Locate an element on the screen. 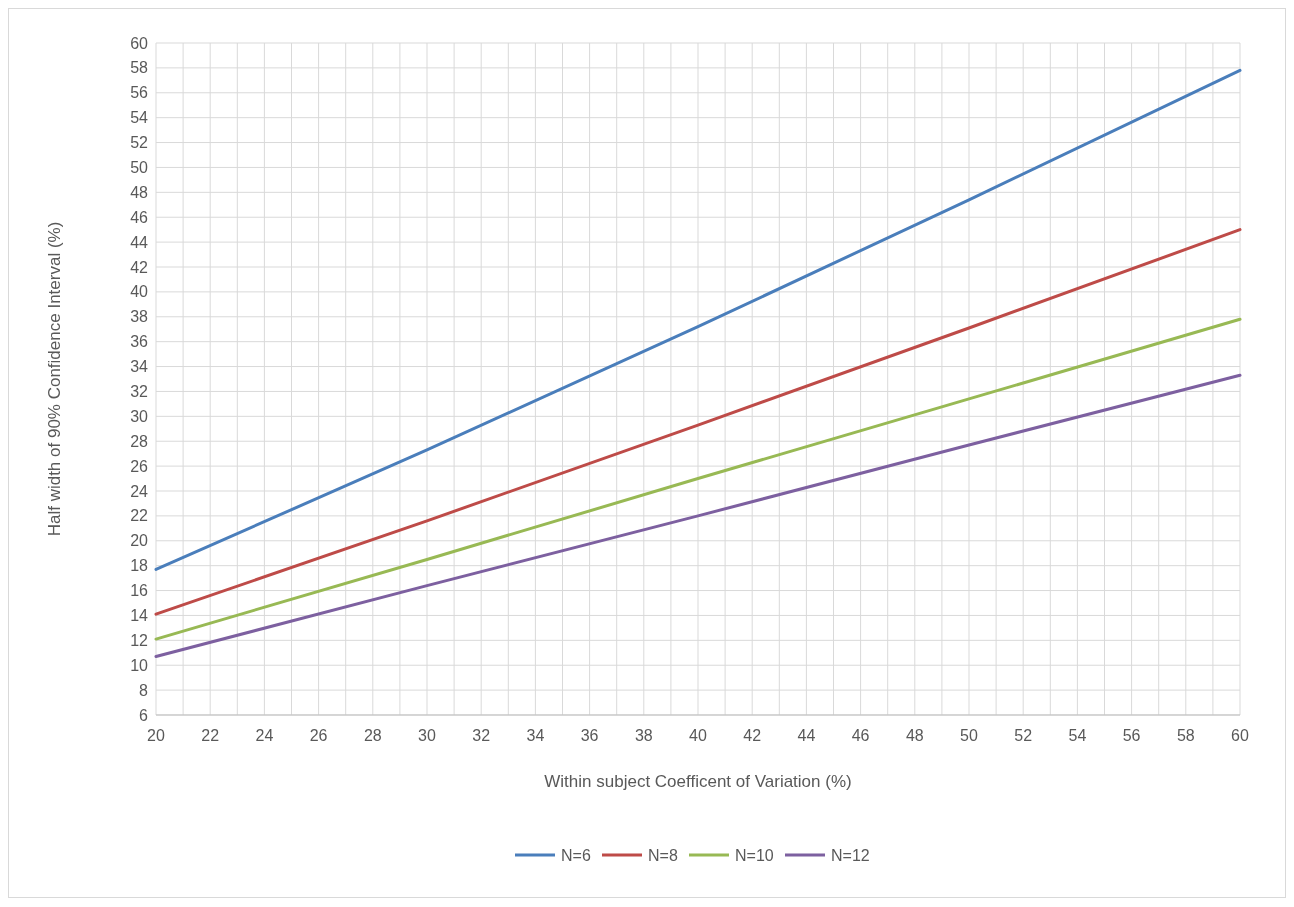  y-tick-label: 18 is located at coordinates (139, 566).